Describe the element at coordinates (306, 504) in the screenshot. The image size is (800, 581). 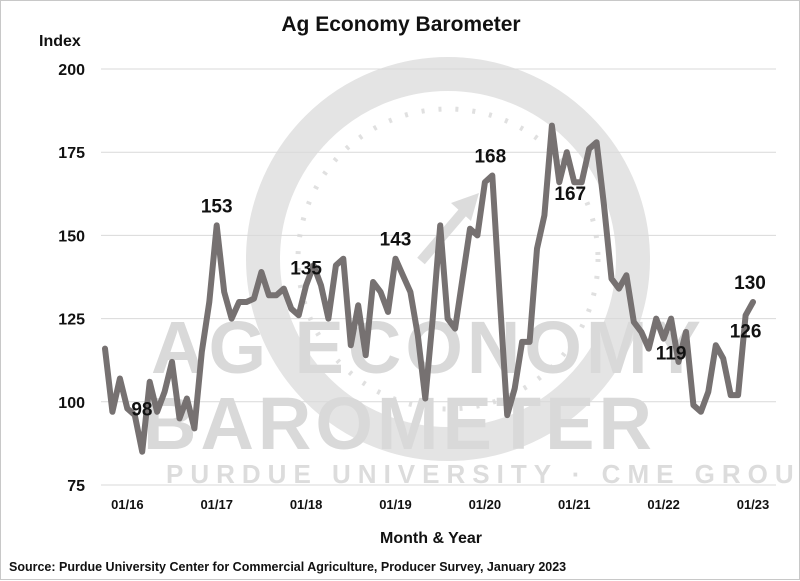
I see `x-tick-01-18: 01/18` at that location.